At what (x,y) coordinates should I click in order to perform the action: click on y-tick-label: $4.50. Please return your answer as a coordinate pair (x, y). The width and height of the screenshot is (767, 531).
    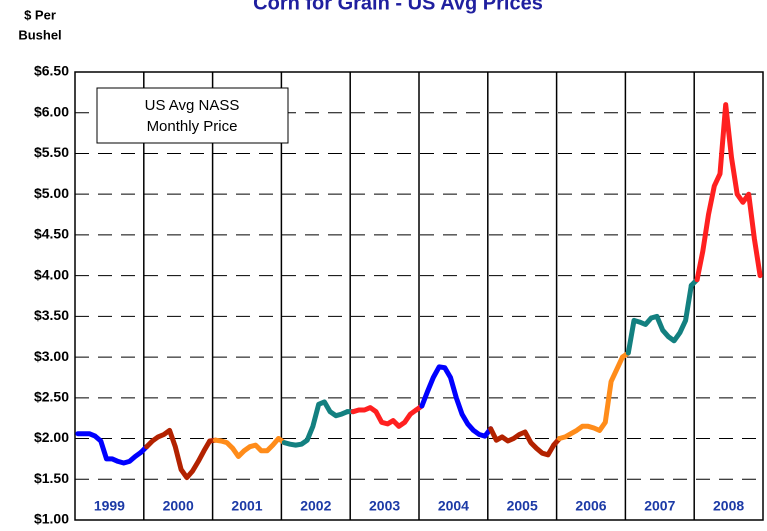
    Looking at the image, I should click on (51, 234).